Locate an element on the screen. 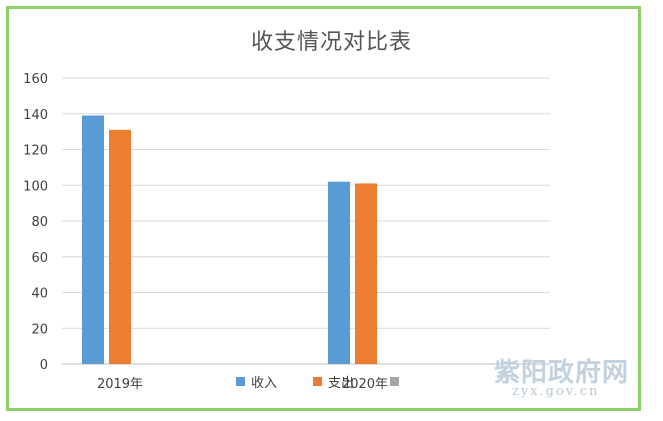 Image resolution: width=663 pixels, height=421 pixels. y-tick-label: 80 is located at coordinates (39, 222).